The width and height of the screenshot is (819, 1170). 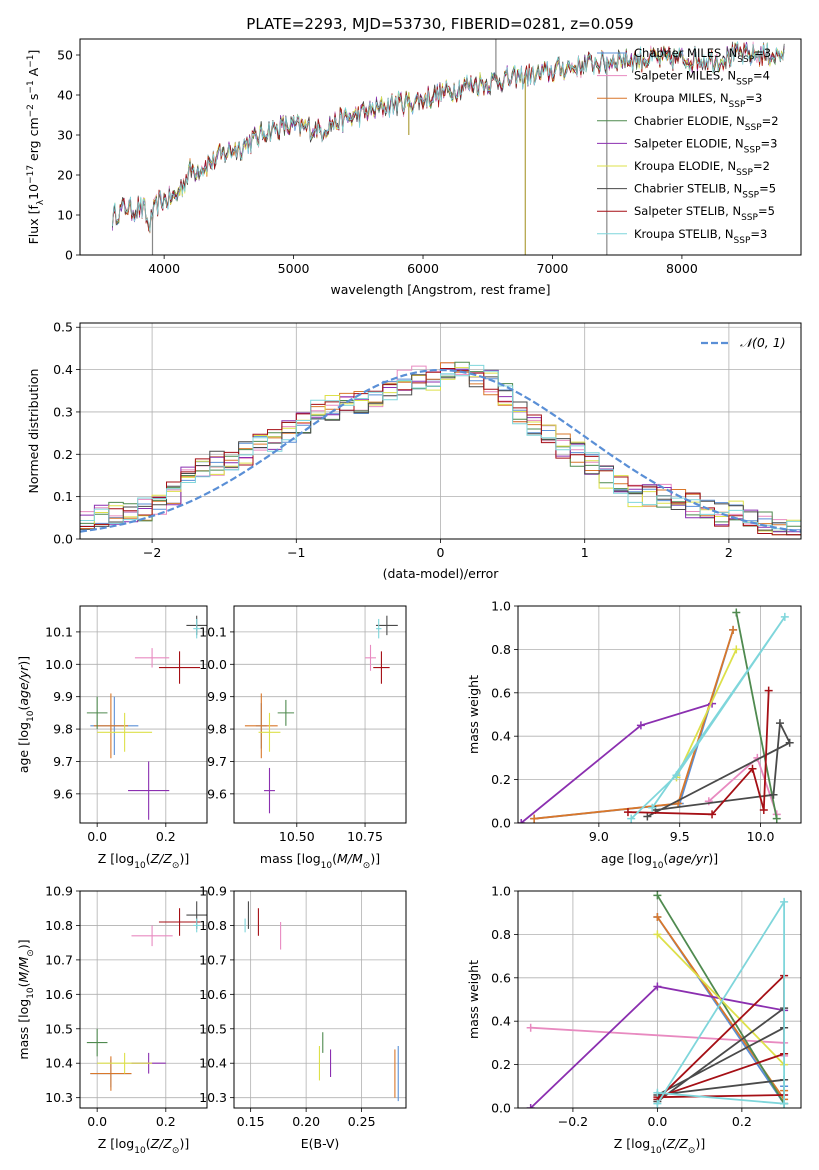 I want to click on x-tick-label: 5000, so click(x=294, y=268).